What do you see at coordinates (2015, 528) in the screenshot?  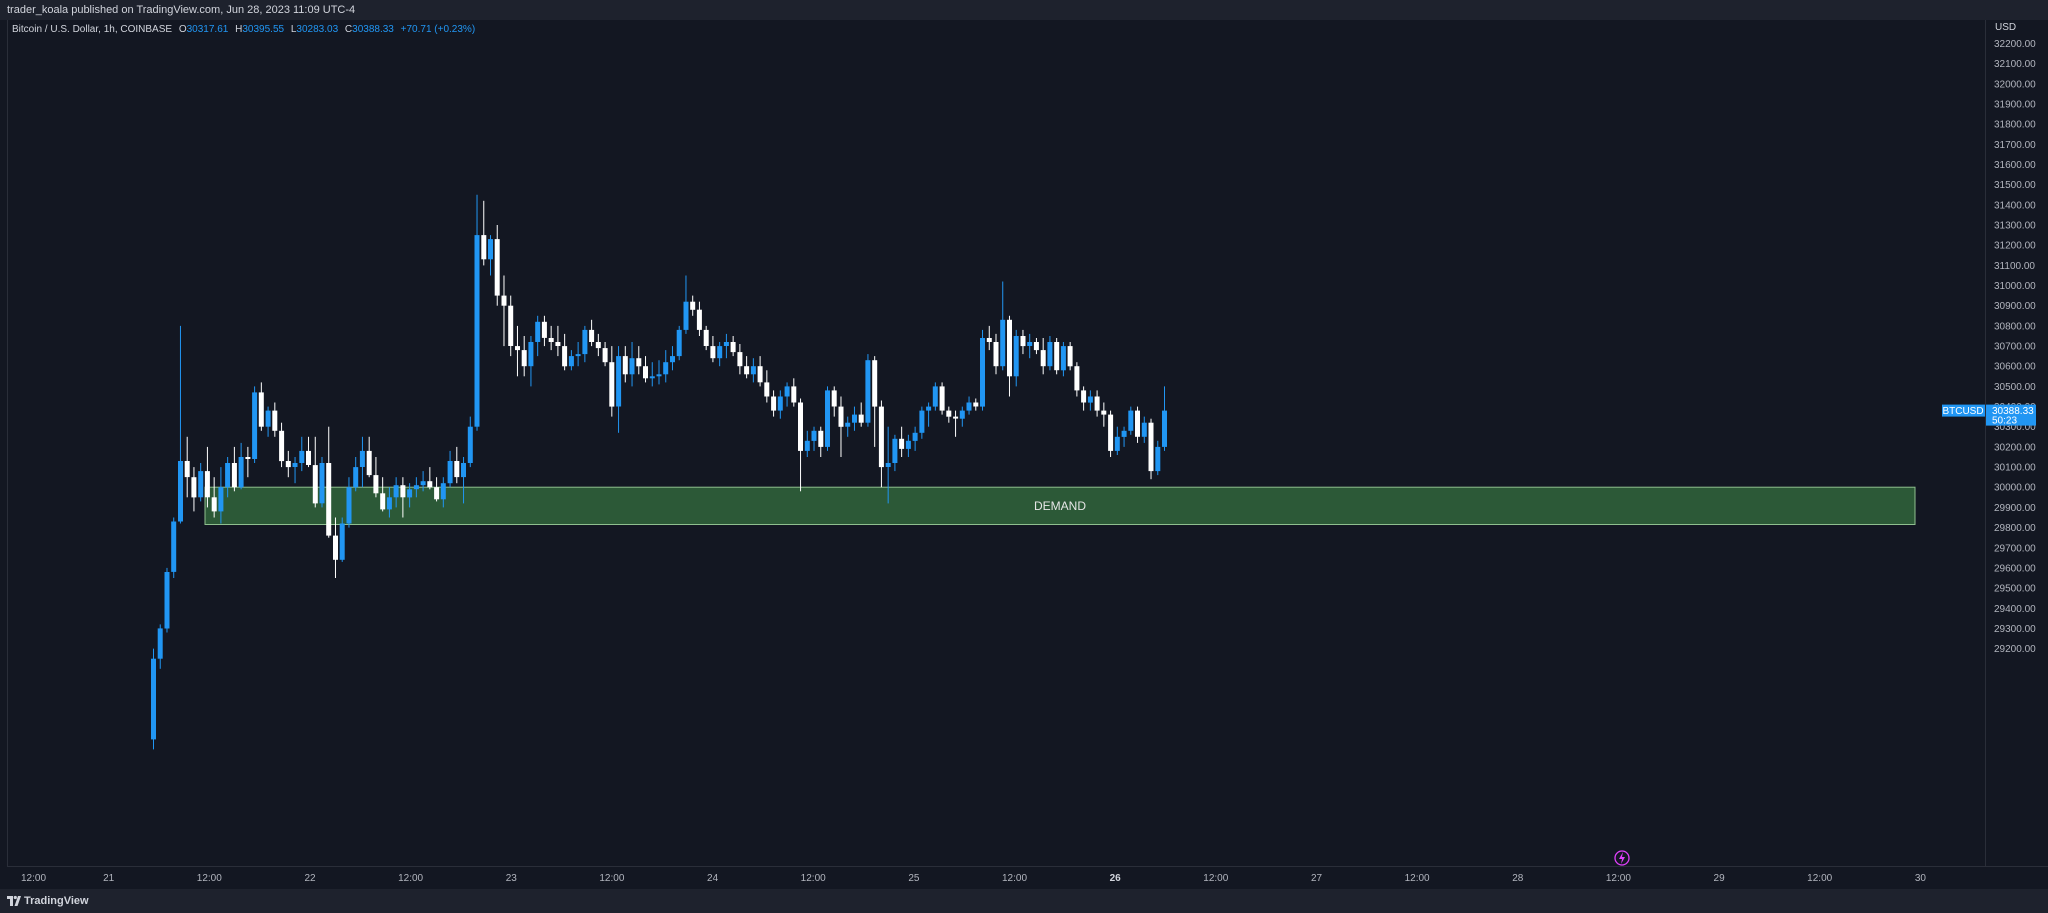 I see `price-tick-label: 29800.00` at bounding box center [2015, 528].